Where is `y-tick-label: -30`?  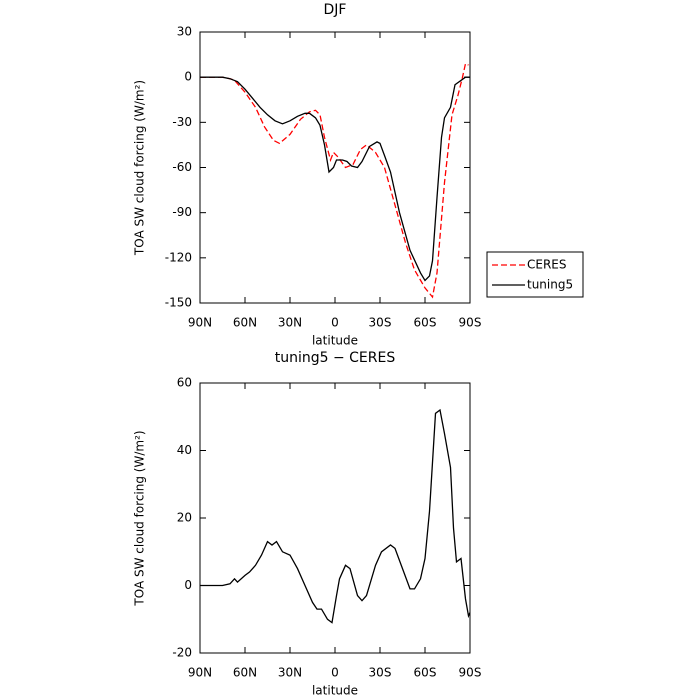
y-tick-label: -30 is located at coordinates (182, 122).